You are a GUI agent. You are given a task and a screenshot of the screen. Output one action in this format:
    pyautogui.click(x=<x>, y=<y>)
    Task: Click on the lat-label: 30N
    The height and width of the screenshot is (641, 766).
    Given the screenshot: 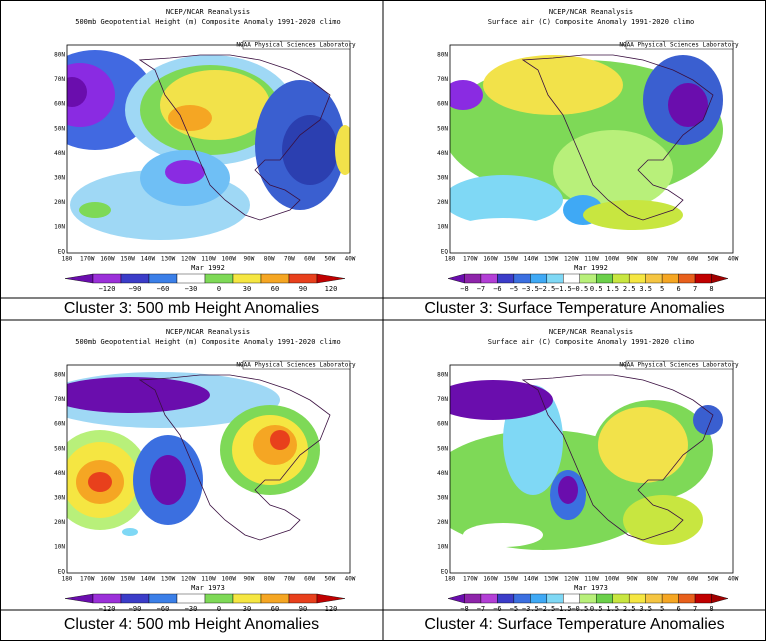 What is the action you would take?
    pyautogui.click(x=59, y=178)
    